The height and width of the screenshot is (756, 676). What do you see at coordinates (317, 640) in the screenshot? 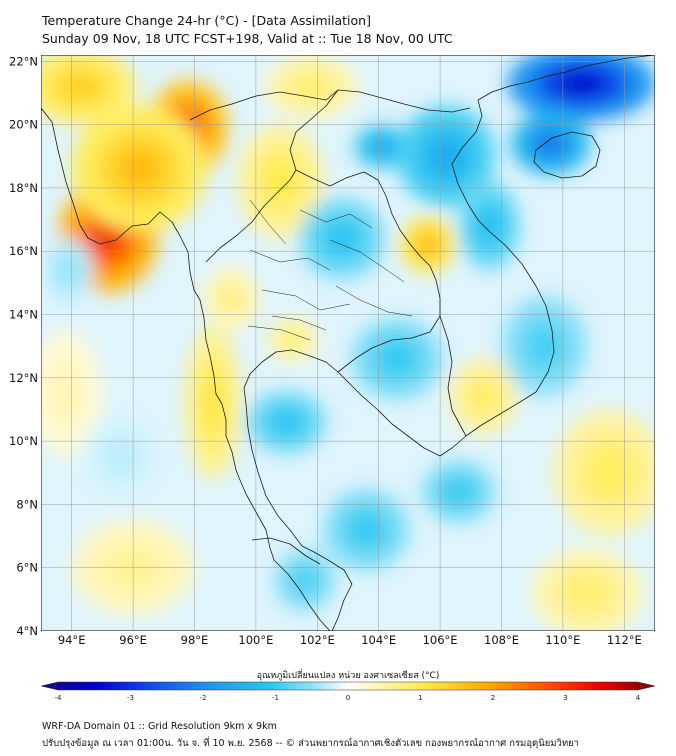
I see `lon-tick-102: 102°E` at bounding box center [317, 640].